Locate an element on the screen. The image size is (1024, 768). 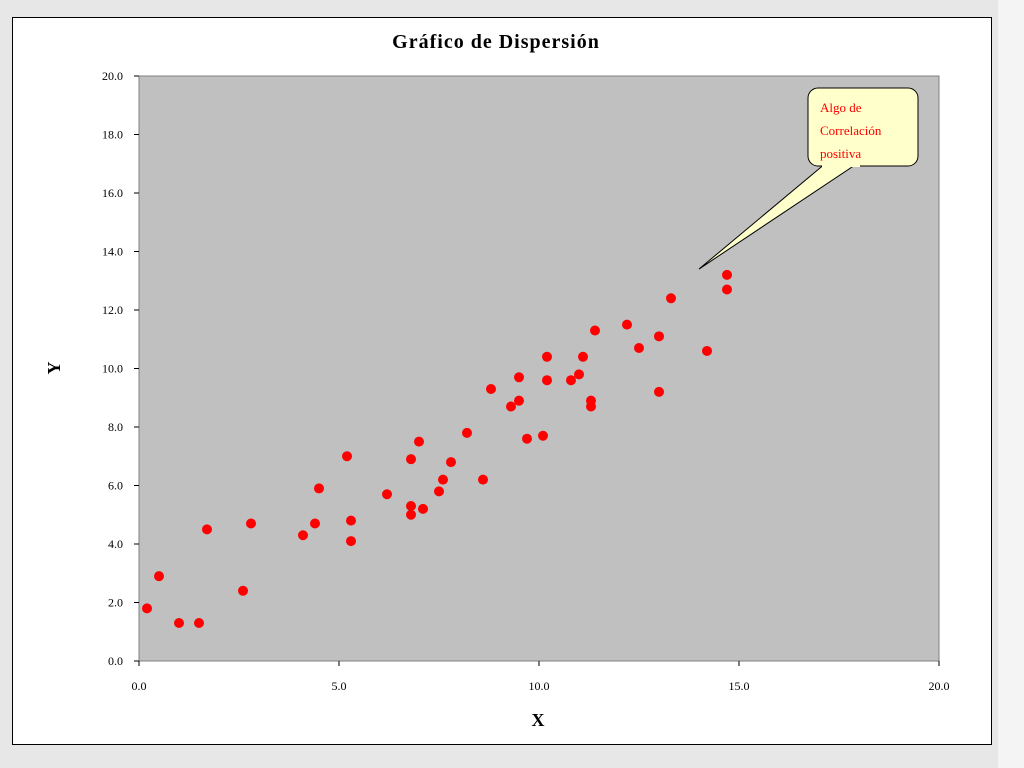
y-axis-ticks: 0.0 2.0 4.0 6.0 8.0 10.0 12.0 14.0 16.0 18.0 20.0 is located at coordinates (120, 368).